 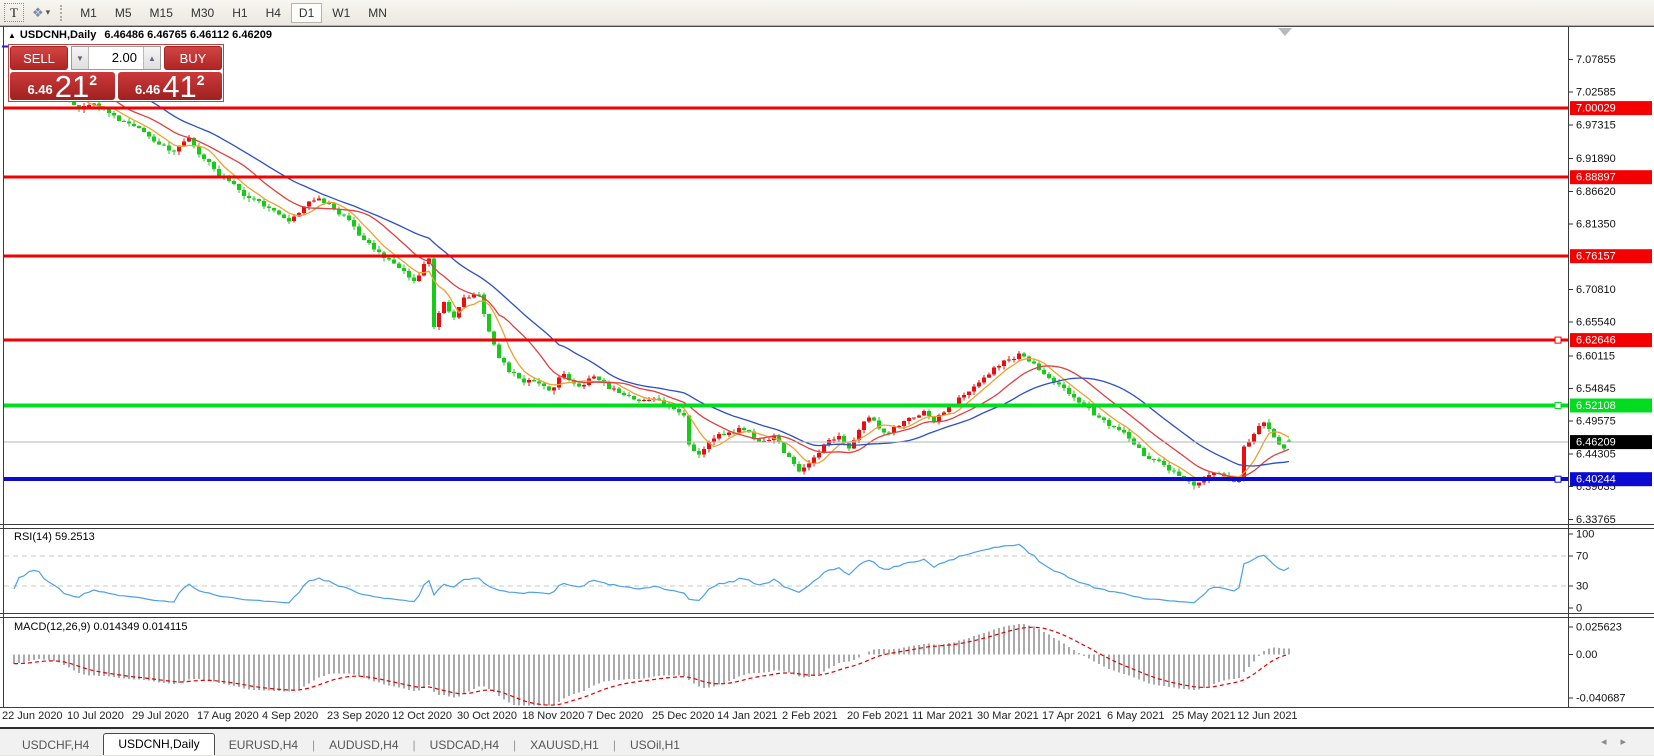 I want to click on svg-text: 0.025623, so click(x=1599, y=628).